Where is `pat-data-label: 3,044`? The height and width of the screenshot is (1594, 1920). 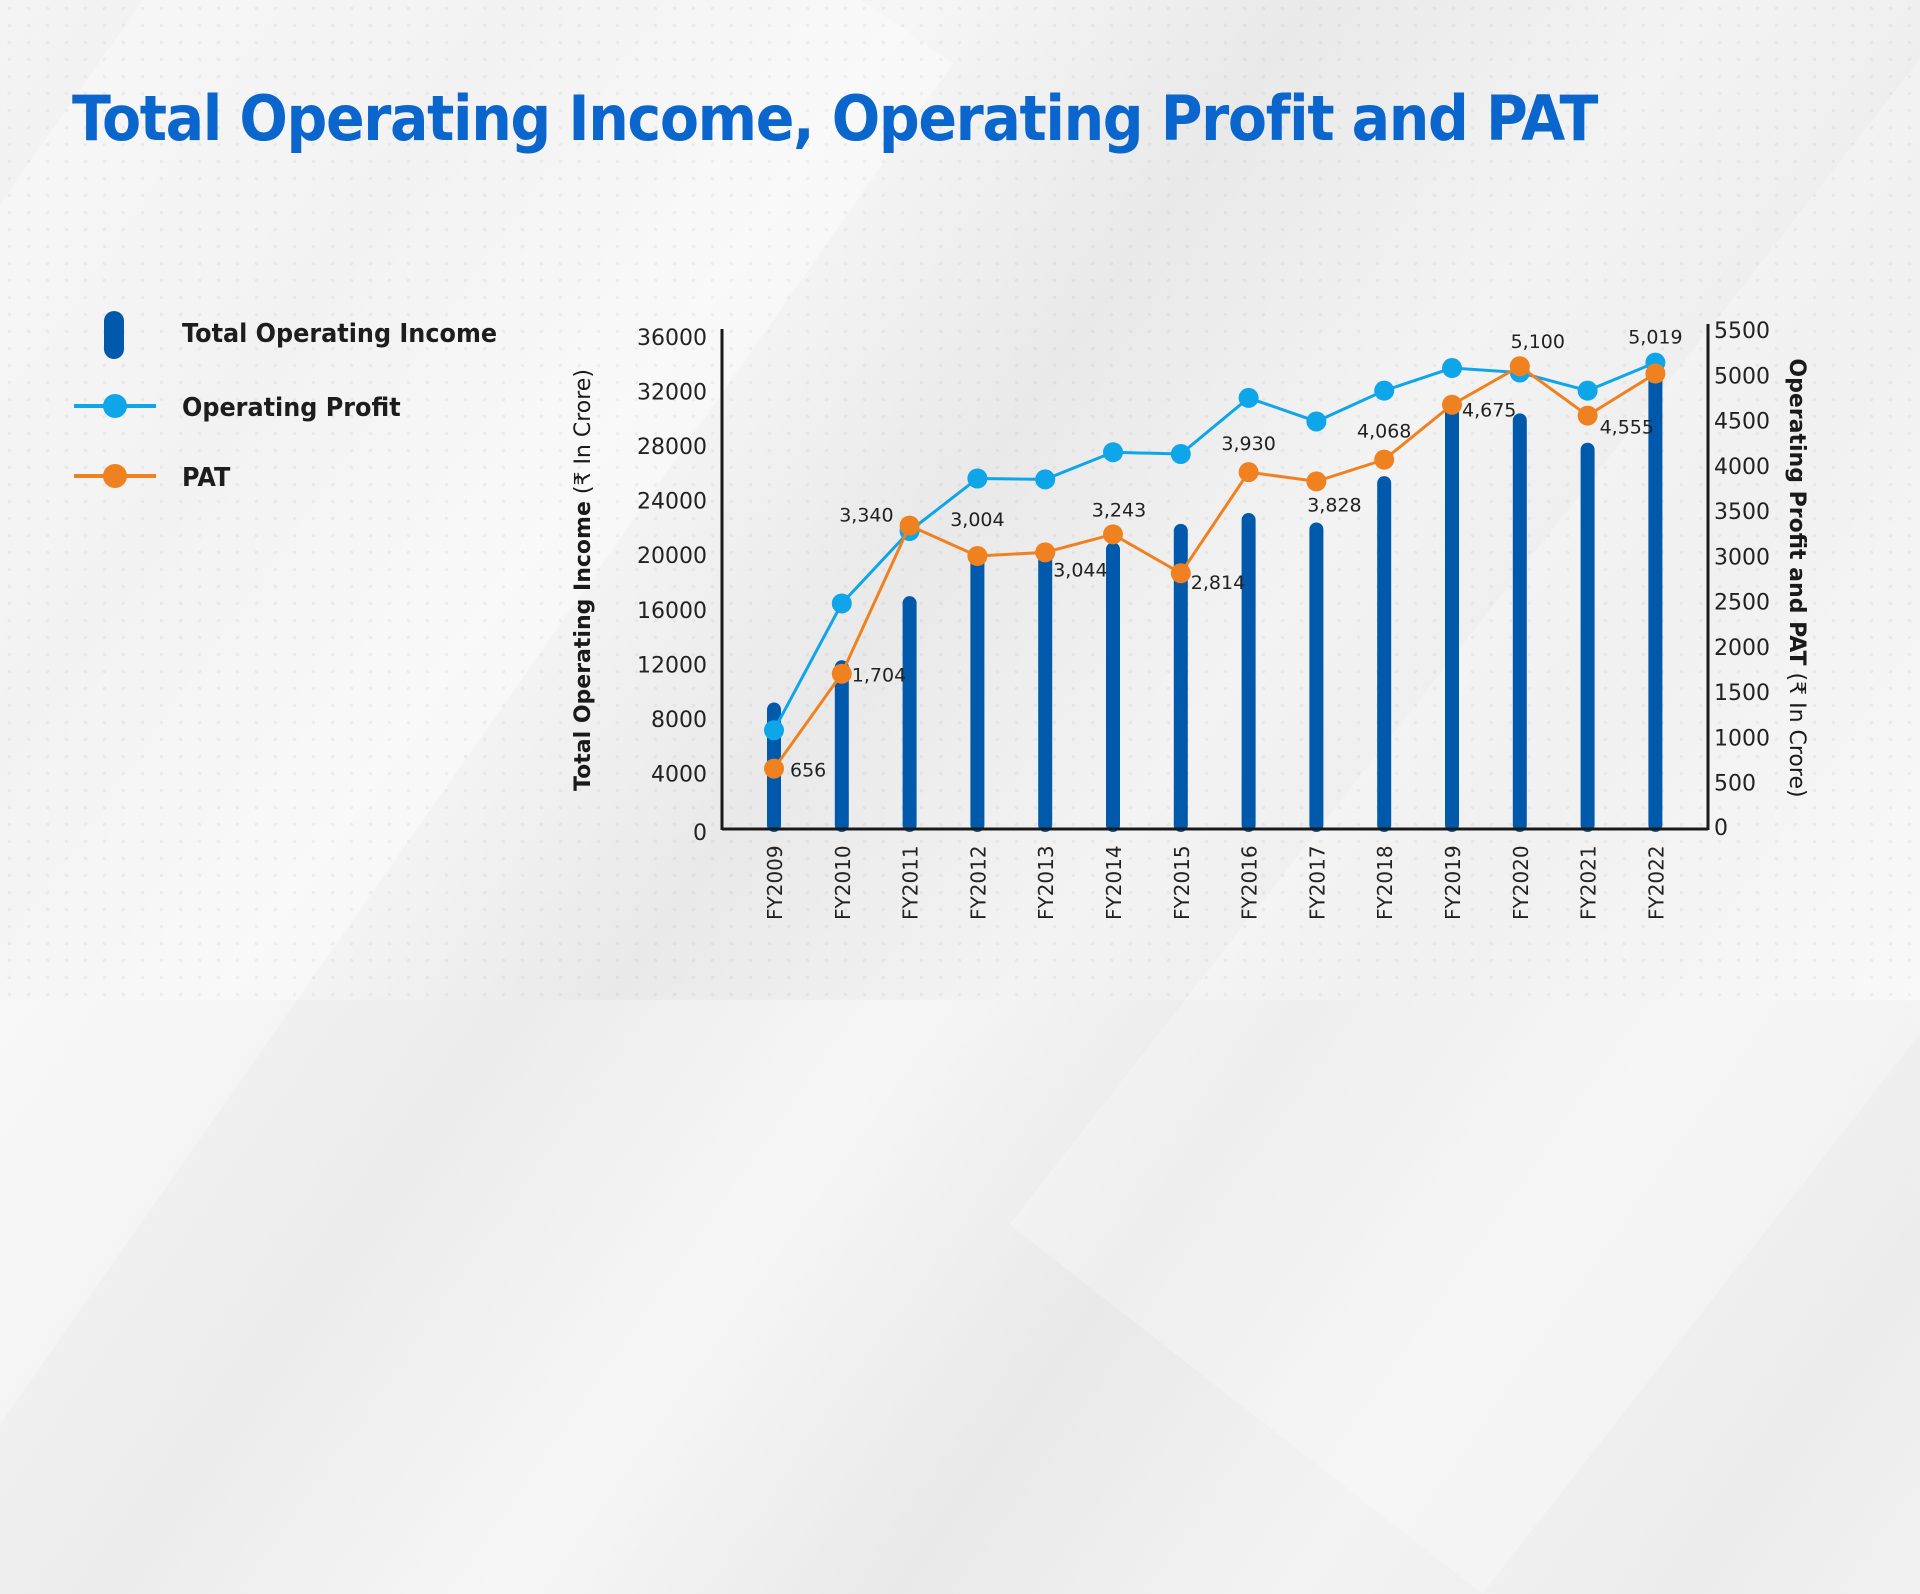 pat-data-label: 3,044 is located at coordinates (1080, 570).